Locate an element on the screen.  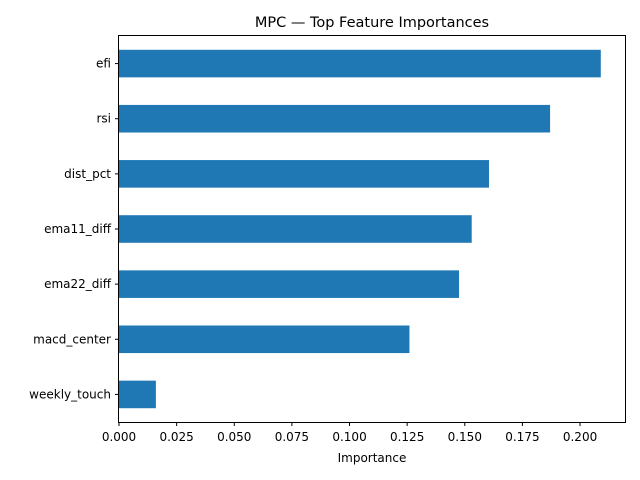
x-tick-label: 0.075 is located at coordinates (292, 437).